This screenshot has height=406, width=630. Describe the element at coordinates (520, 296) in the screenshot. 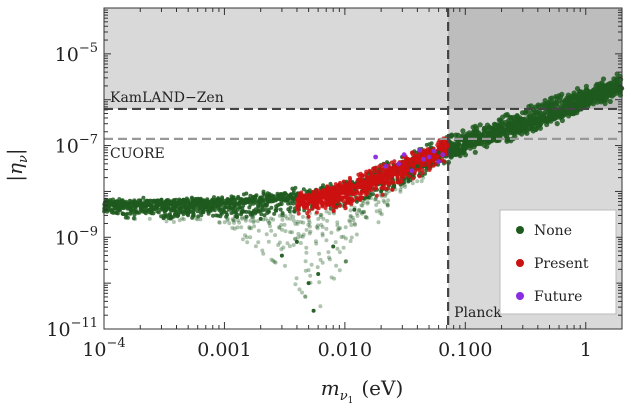

I see `legend-marker-future` at that location.